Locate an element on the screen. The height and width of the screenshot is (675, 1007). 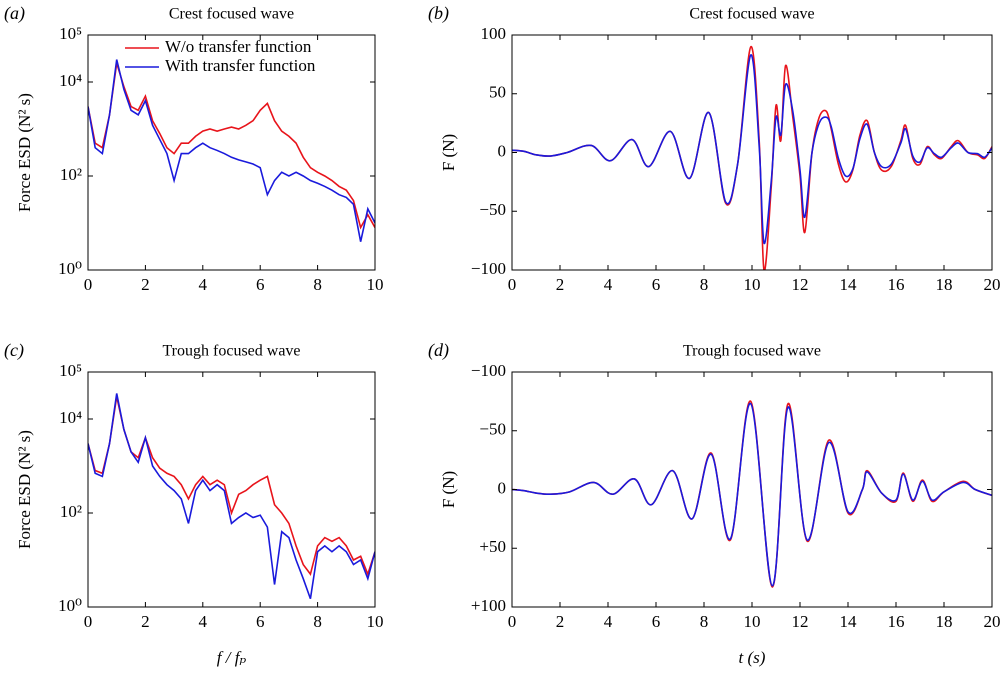
y-tick-label: +50 is located at coordinates (492, 546).